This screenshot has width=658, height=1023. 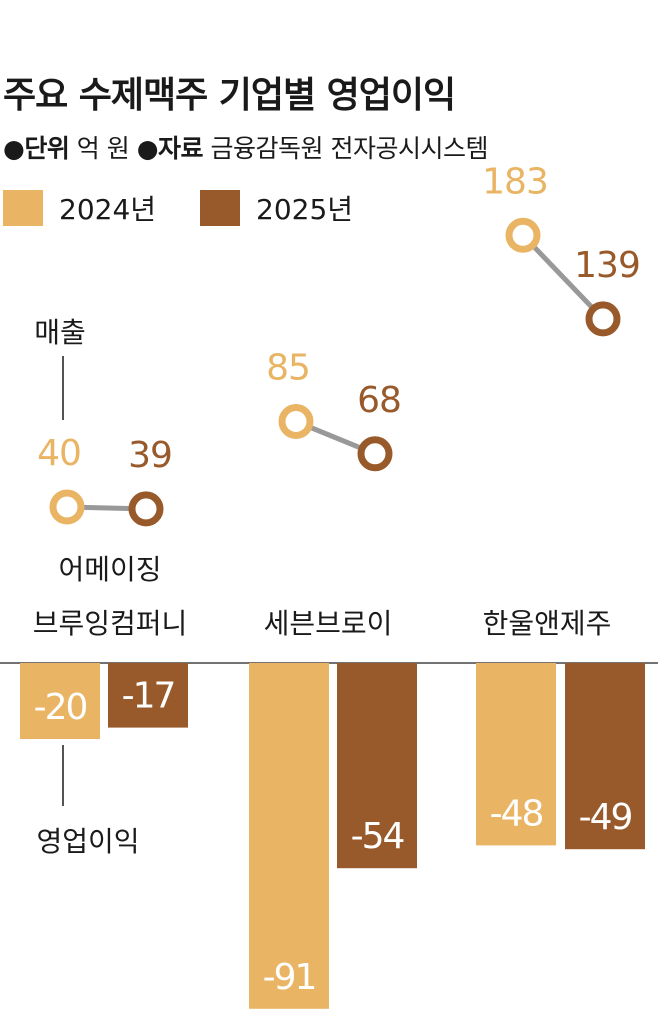 What do you see at coordinates (181, 148) in the screenshot?
I see `source-label: 자료` at bounding box center [181, 148].